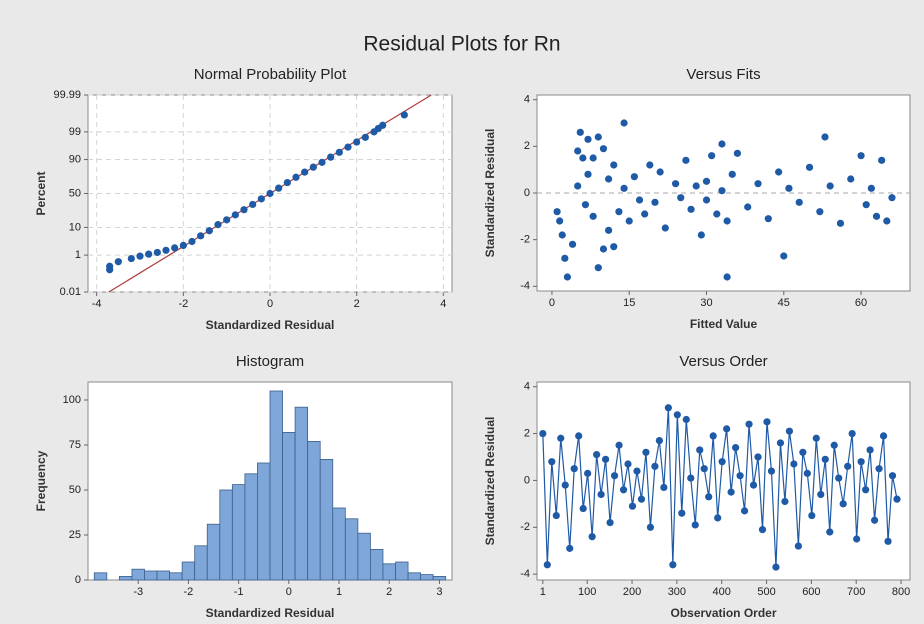 This screenshot has height=624, width=924. I want to click on panel-title: Versus Order, so click(723, 361).